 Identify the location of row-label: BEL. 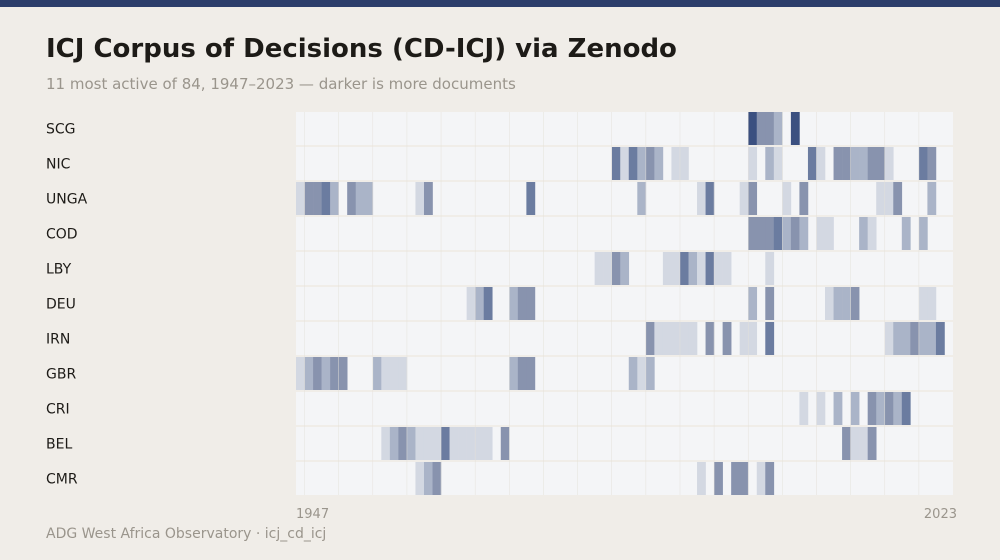
(59, 445).